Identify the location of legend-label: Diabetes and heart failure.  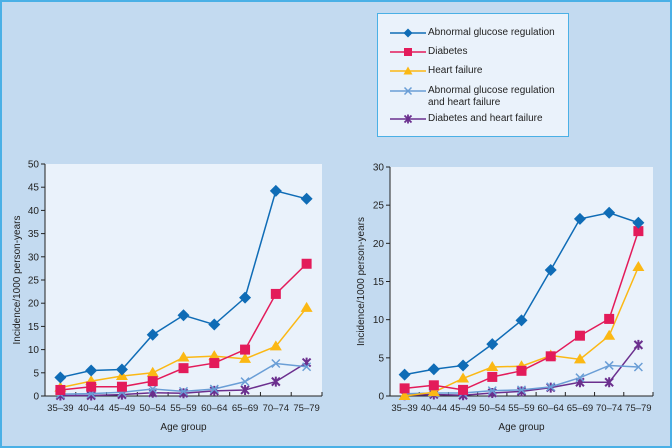
(485, 118).